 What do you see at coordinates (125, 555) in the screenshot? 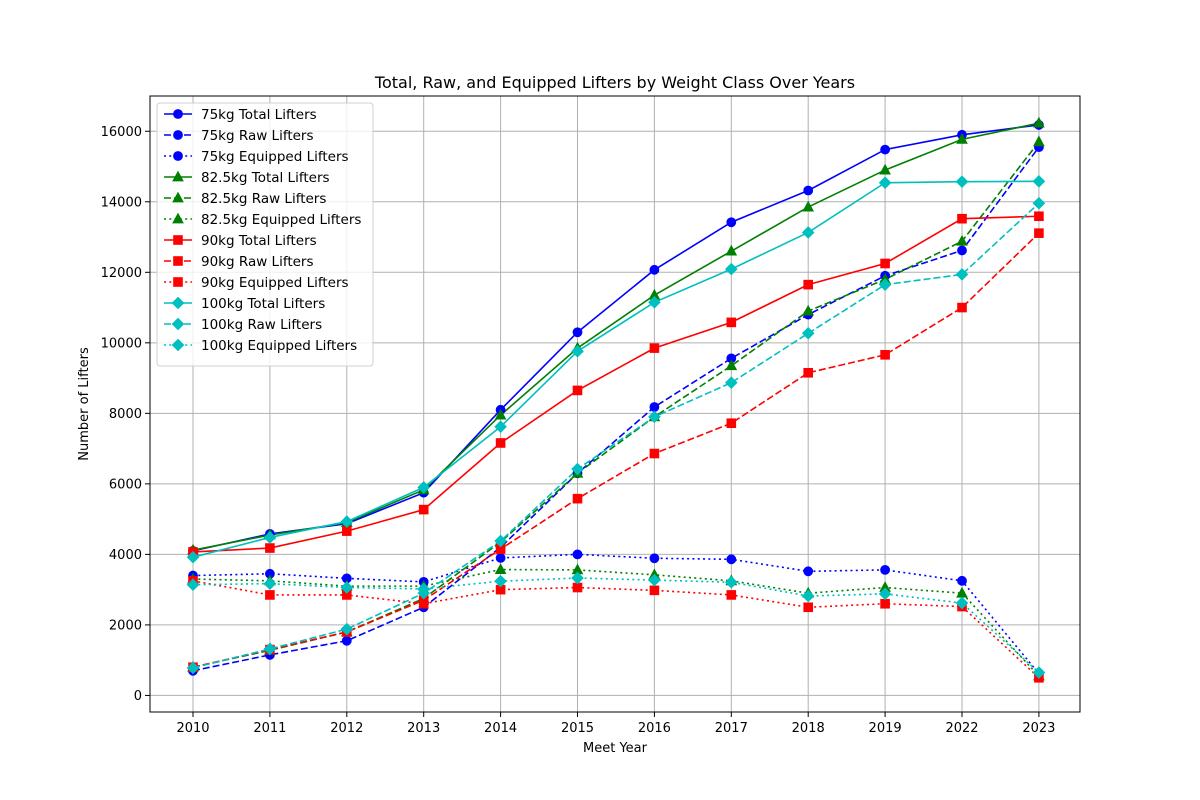
I see `y-tick-label: 4000` at bounding box center [125, 555].